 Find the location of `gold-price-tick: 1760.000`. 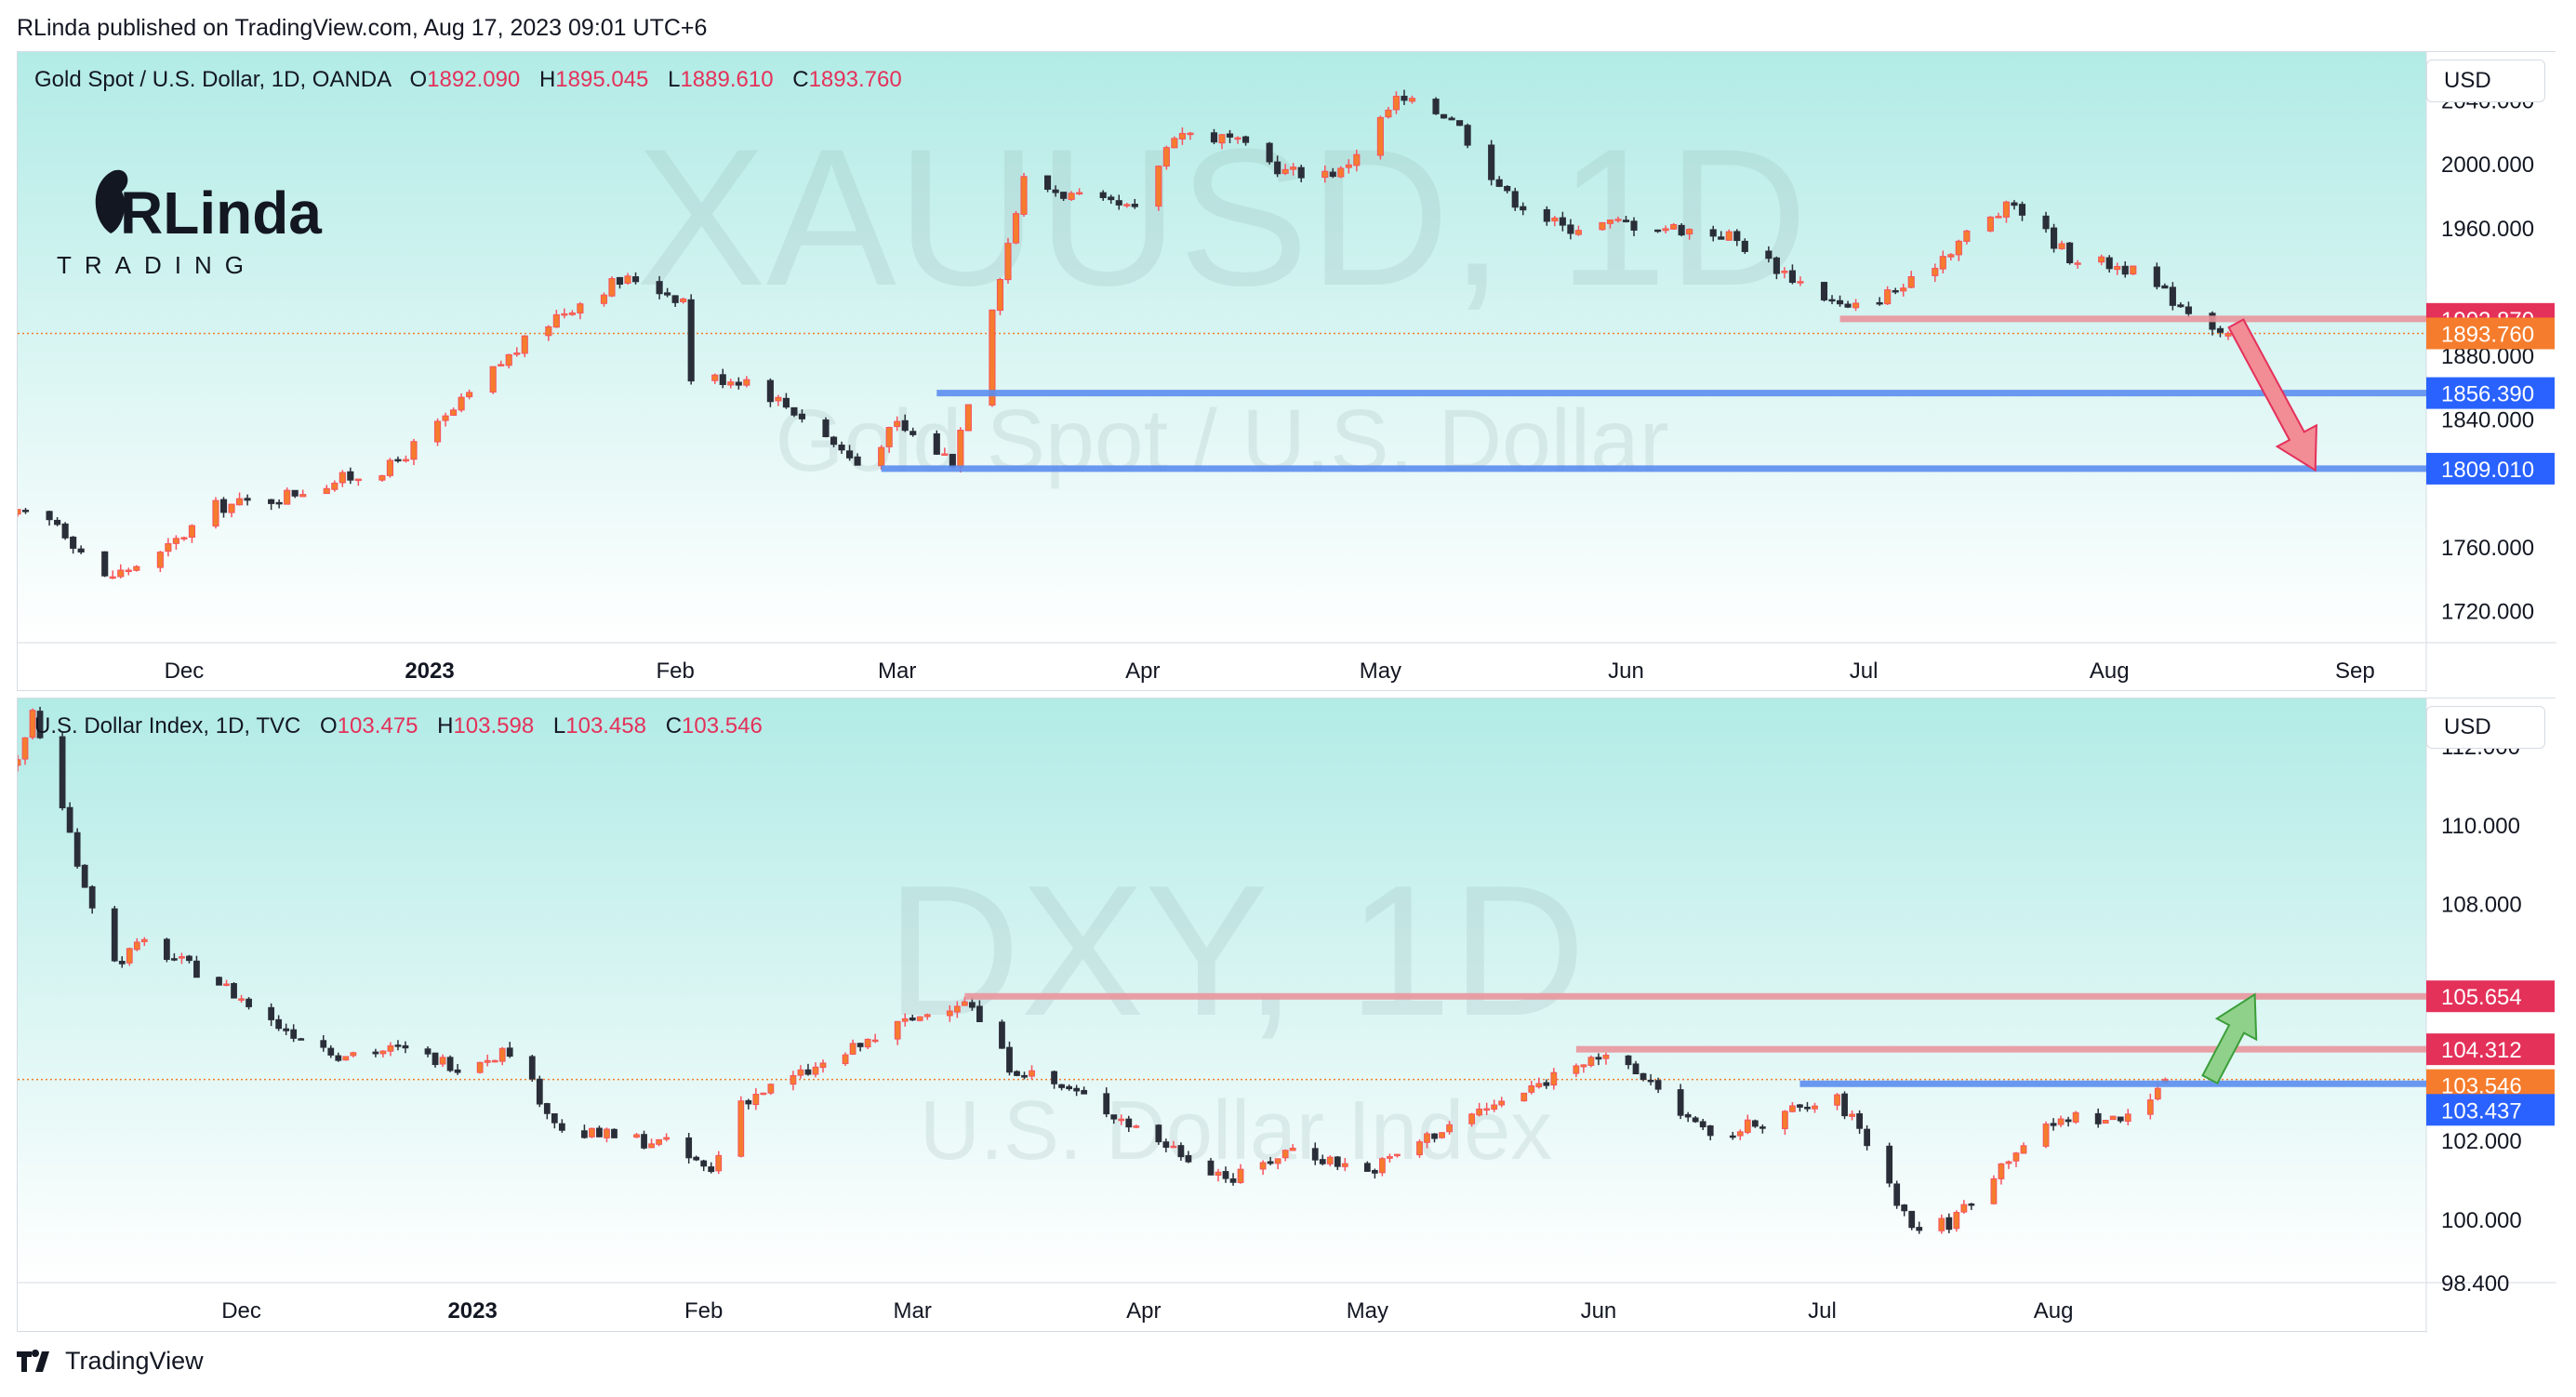

gold-price-tick: 1760.000 is located at coordinates (2487, 548).